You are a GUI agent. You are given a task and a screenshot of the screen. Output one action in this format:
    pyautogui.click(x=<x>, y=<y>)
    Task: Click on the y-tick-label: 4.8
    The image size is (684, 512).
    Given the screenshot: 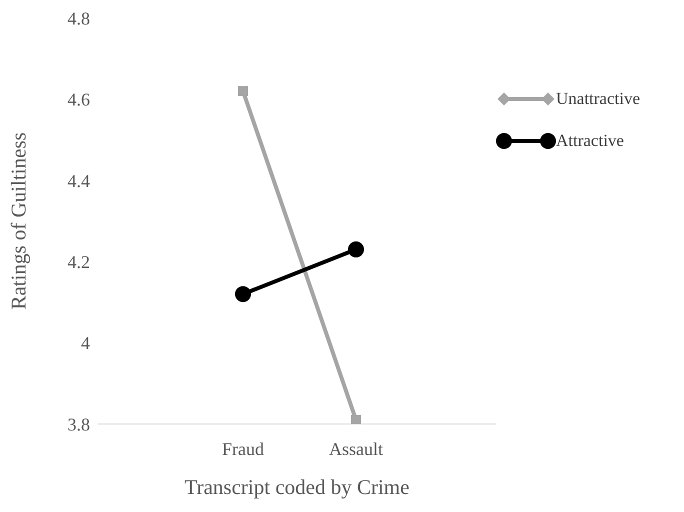 What is the action you would take?
    pyautogui.click(x=79, y=18)
    